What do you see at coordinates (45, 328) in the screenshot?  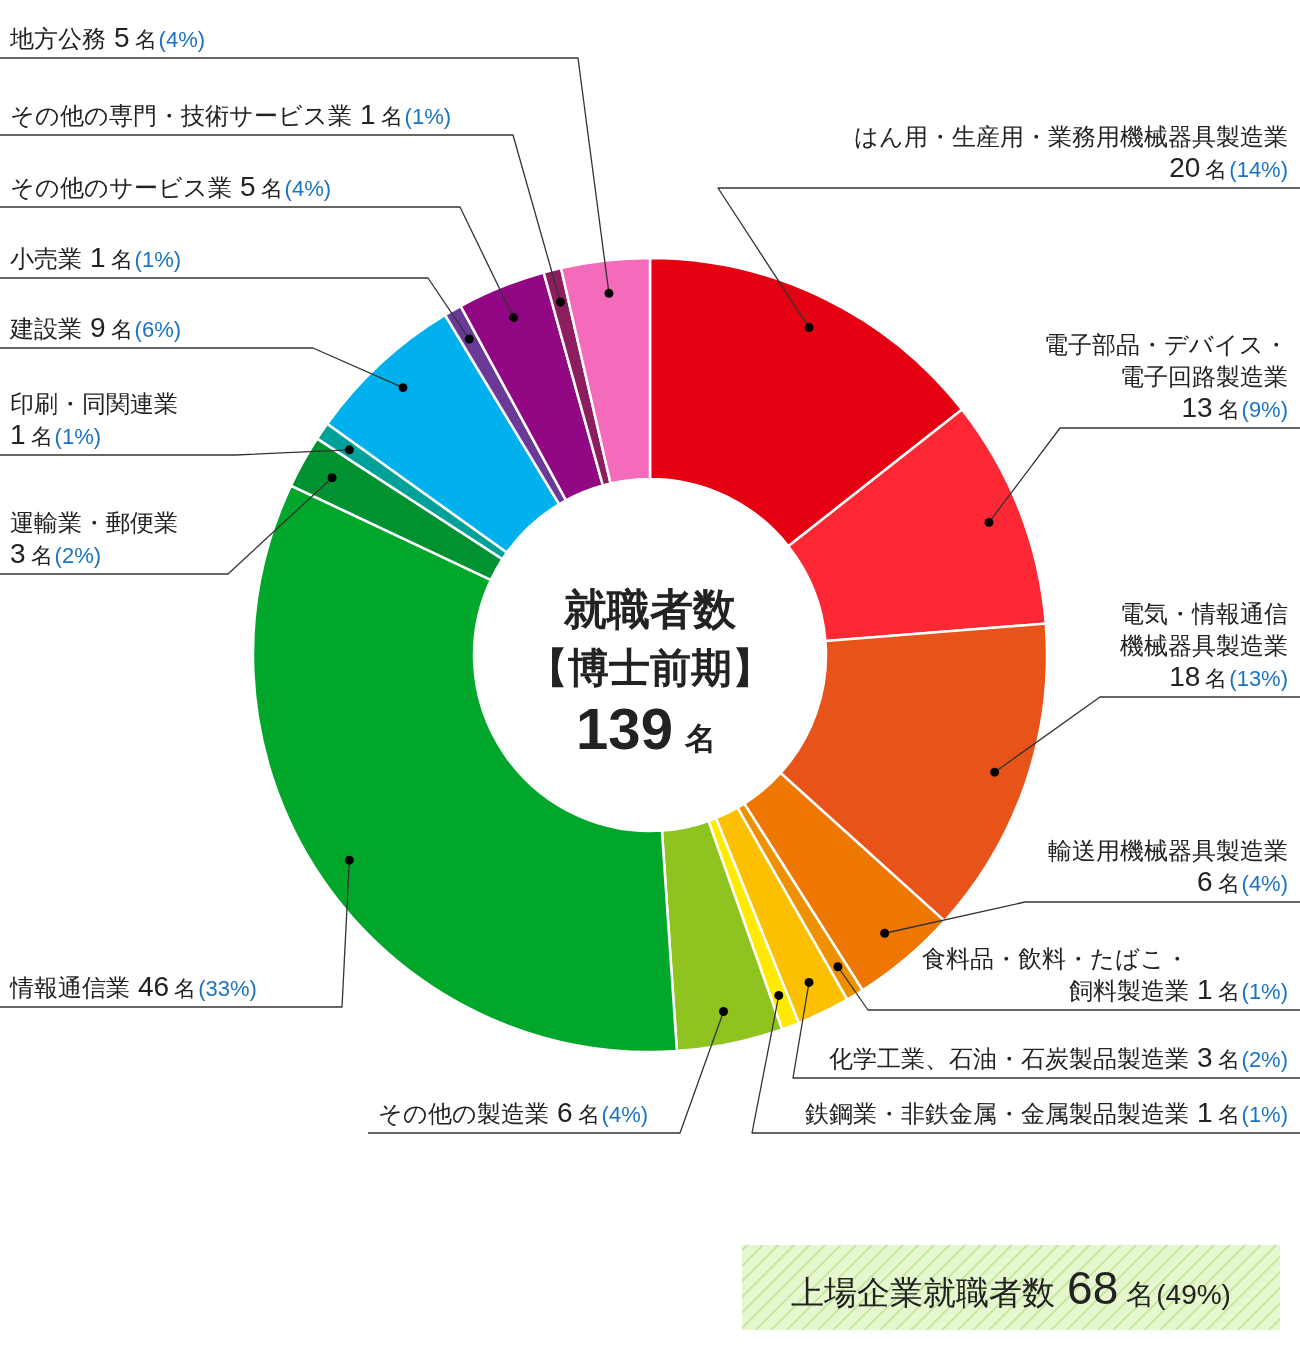 I see `slice-label: 建設業` at bounding box center [45, 328].